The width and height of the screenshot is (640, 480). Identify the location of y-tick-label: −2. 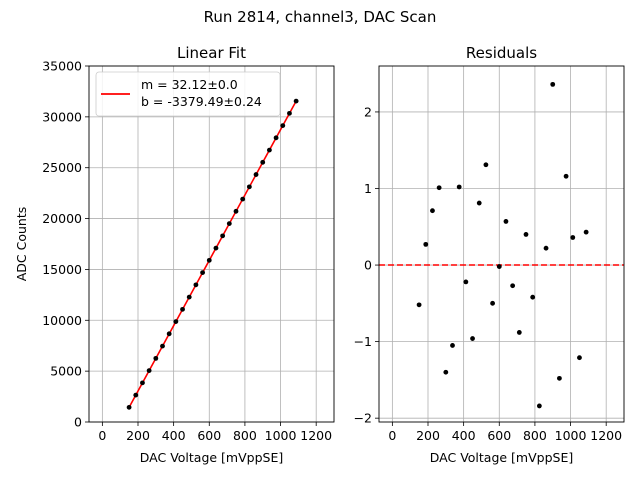
(363, 418).